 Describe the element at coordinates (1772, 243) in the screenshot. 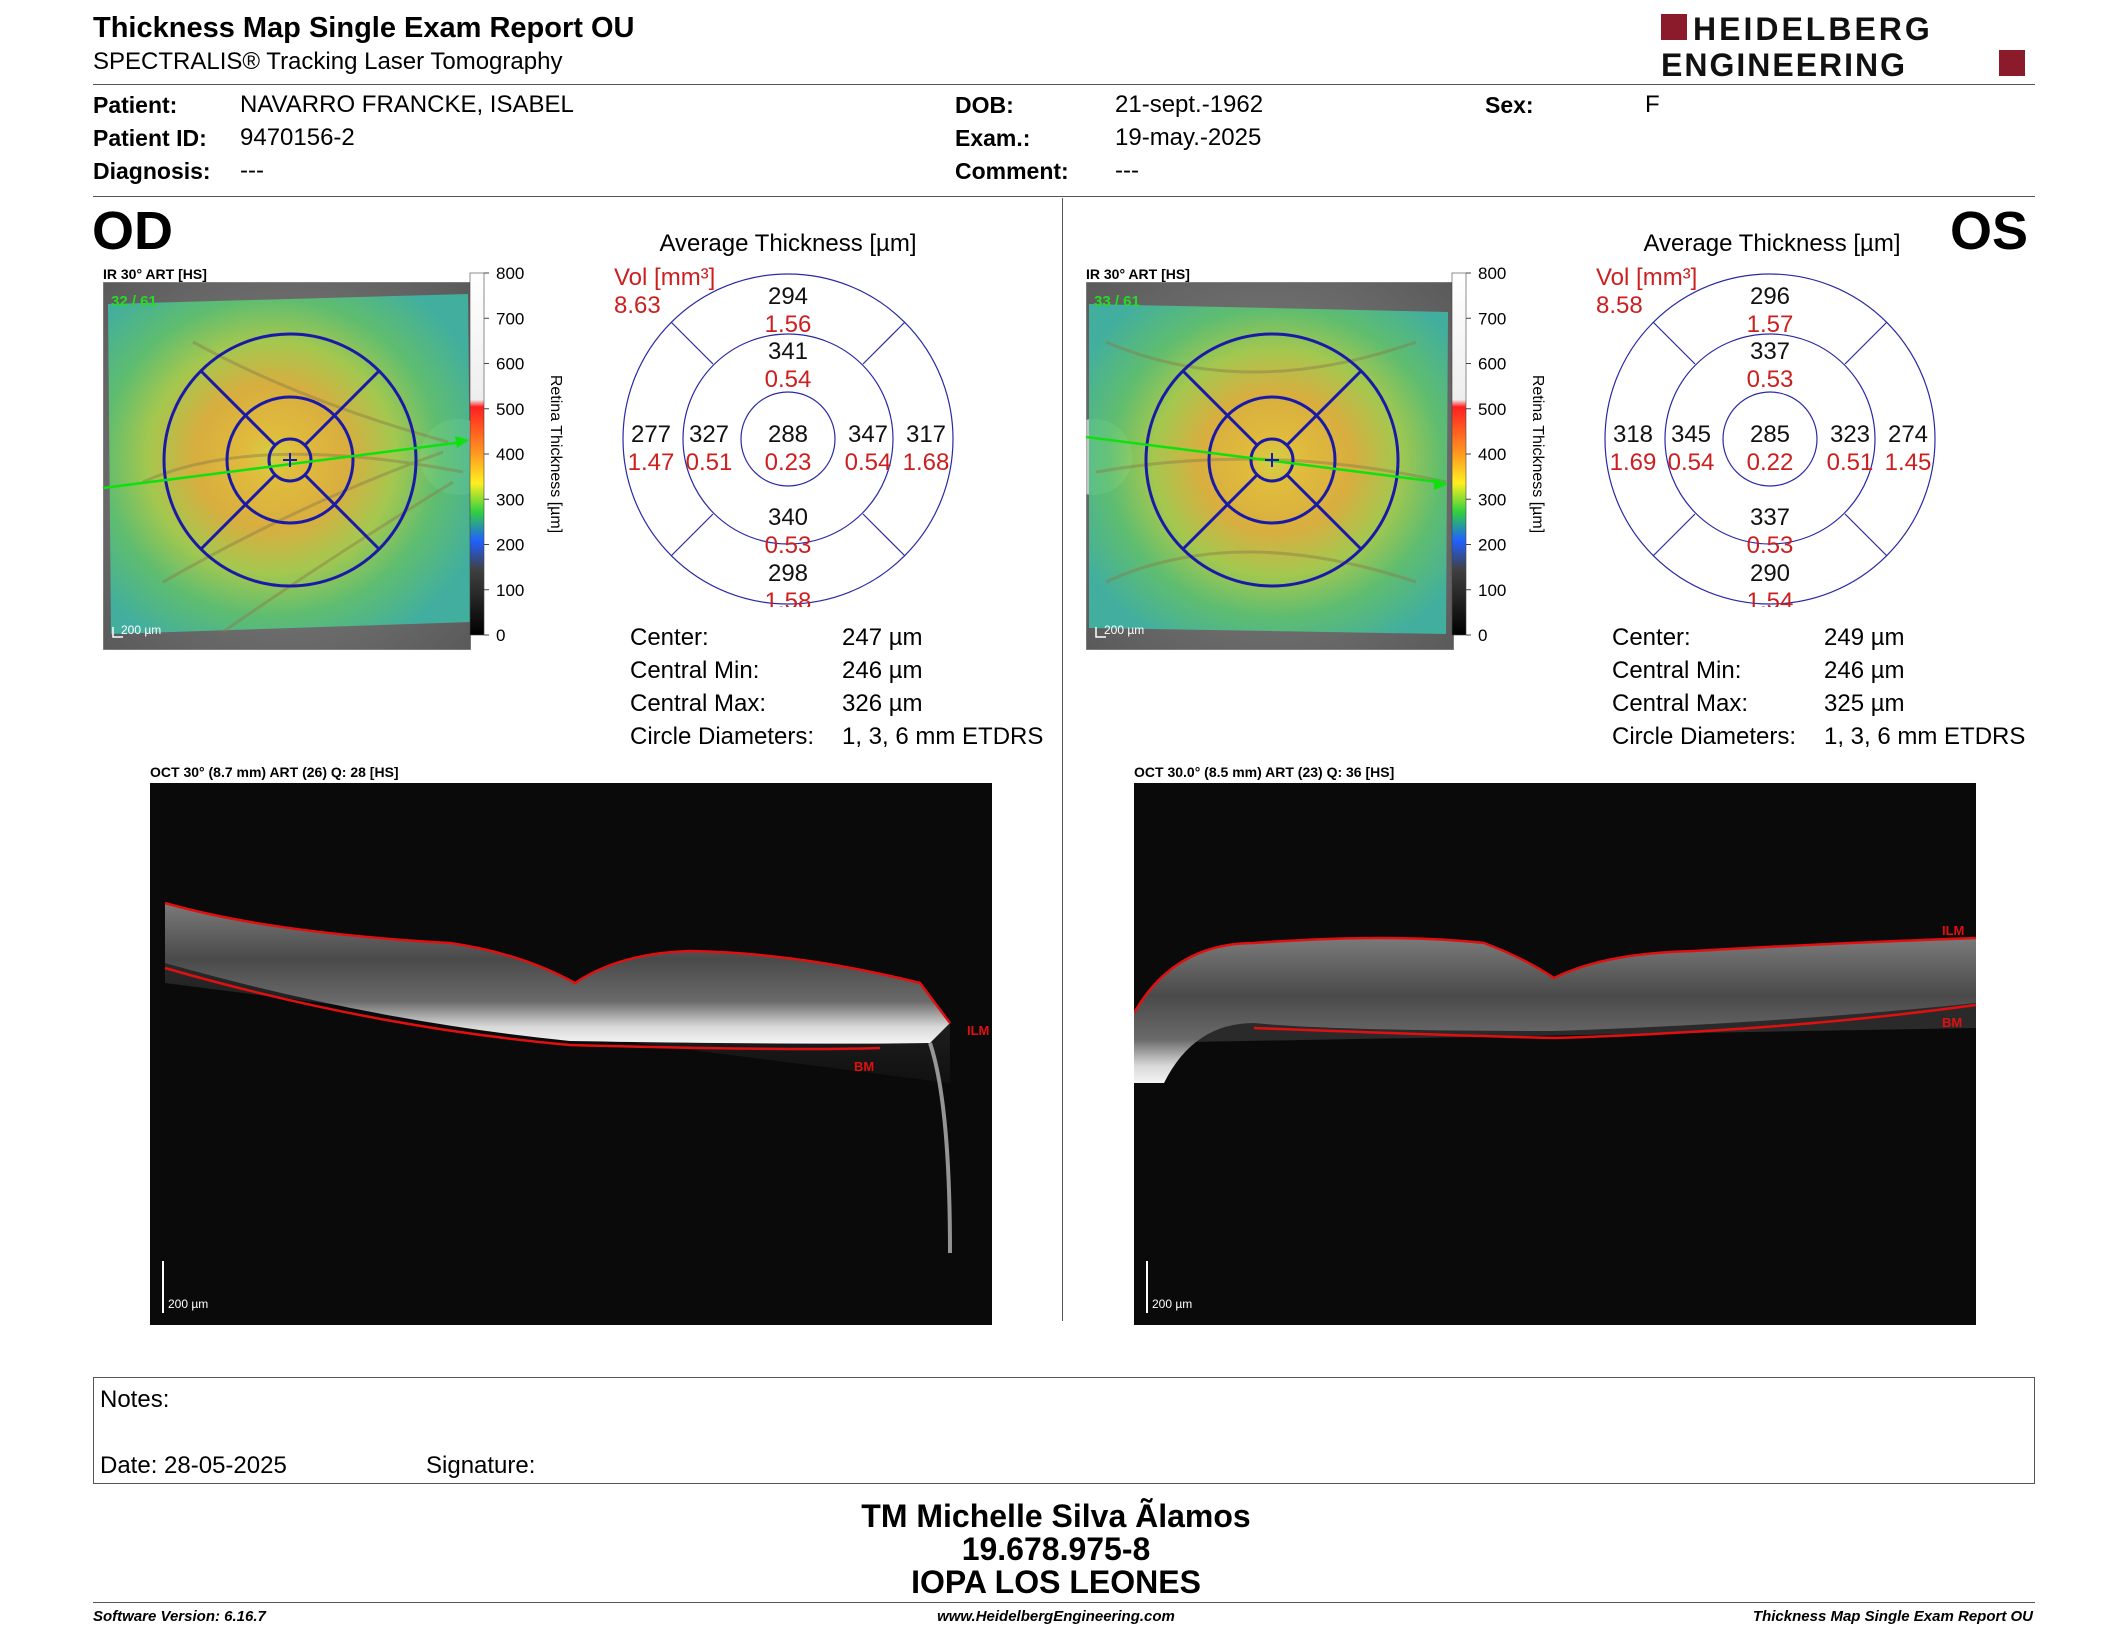

I see `os-thickness-title: Average Thickness [µm]` at that location.